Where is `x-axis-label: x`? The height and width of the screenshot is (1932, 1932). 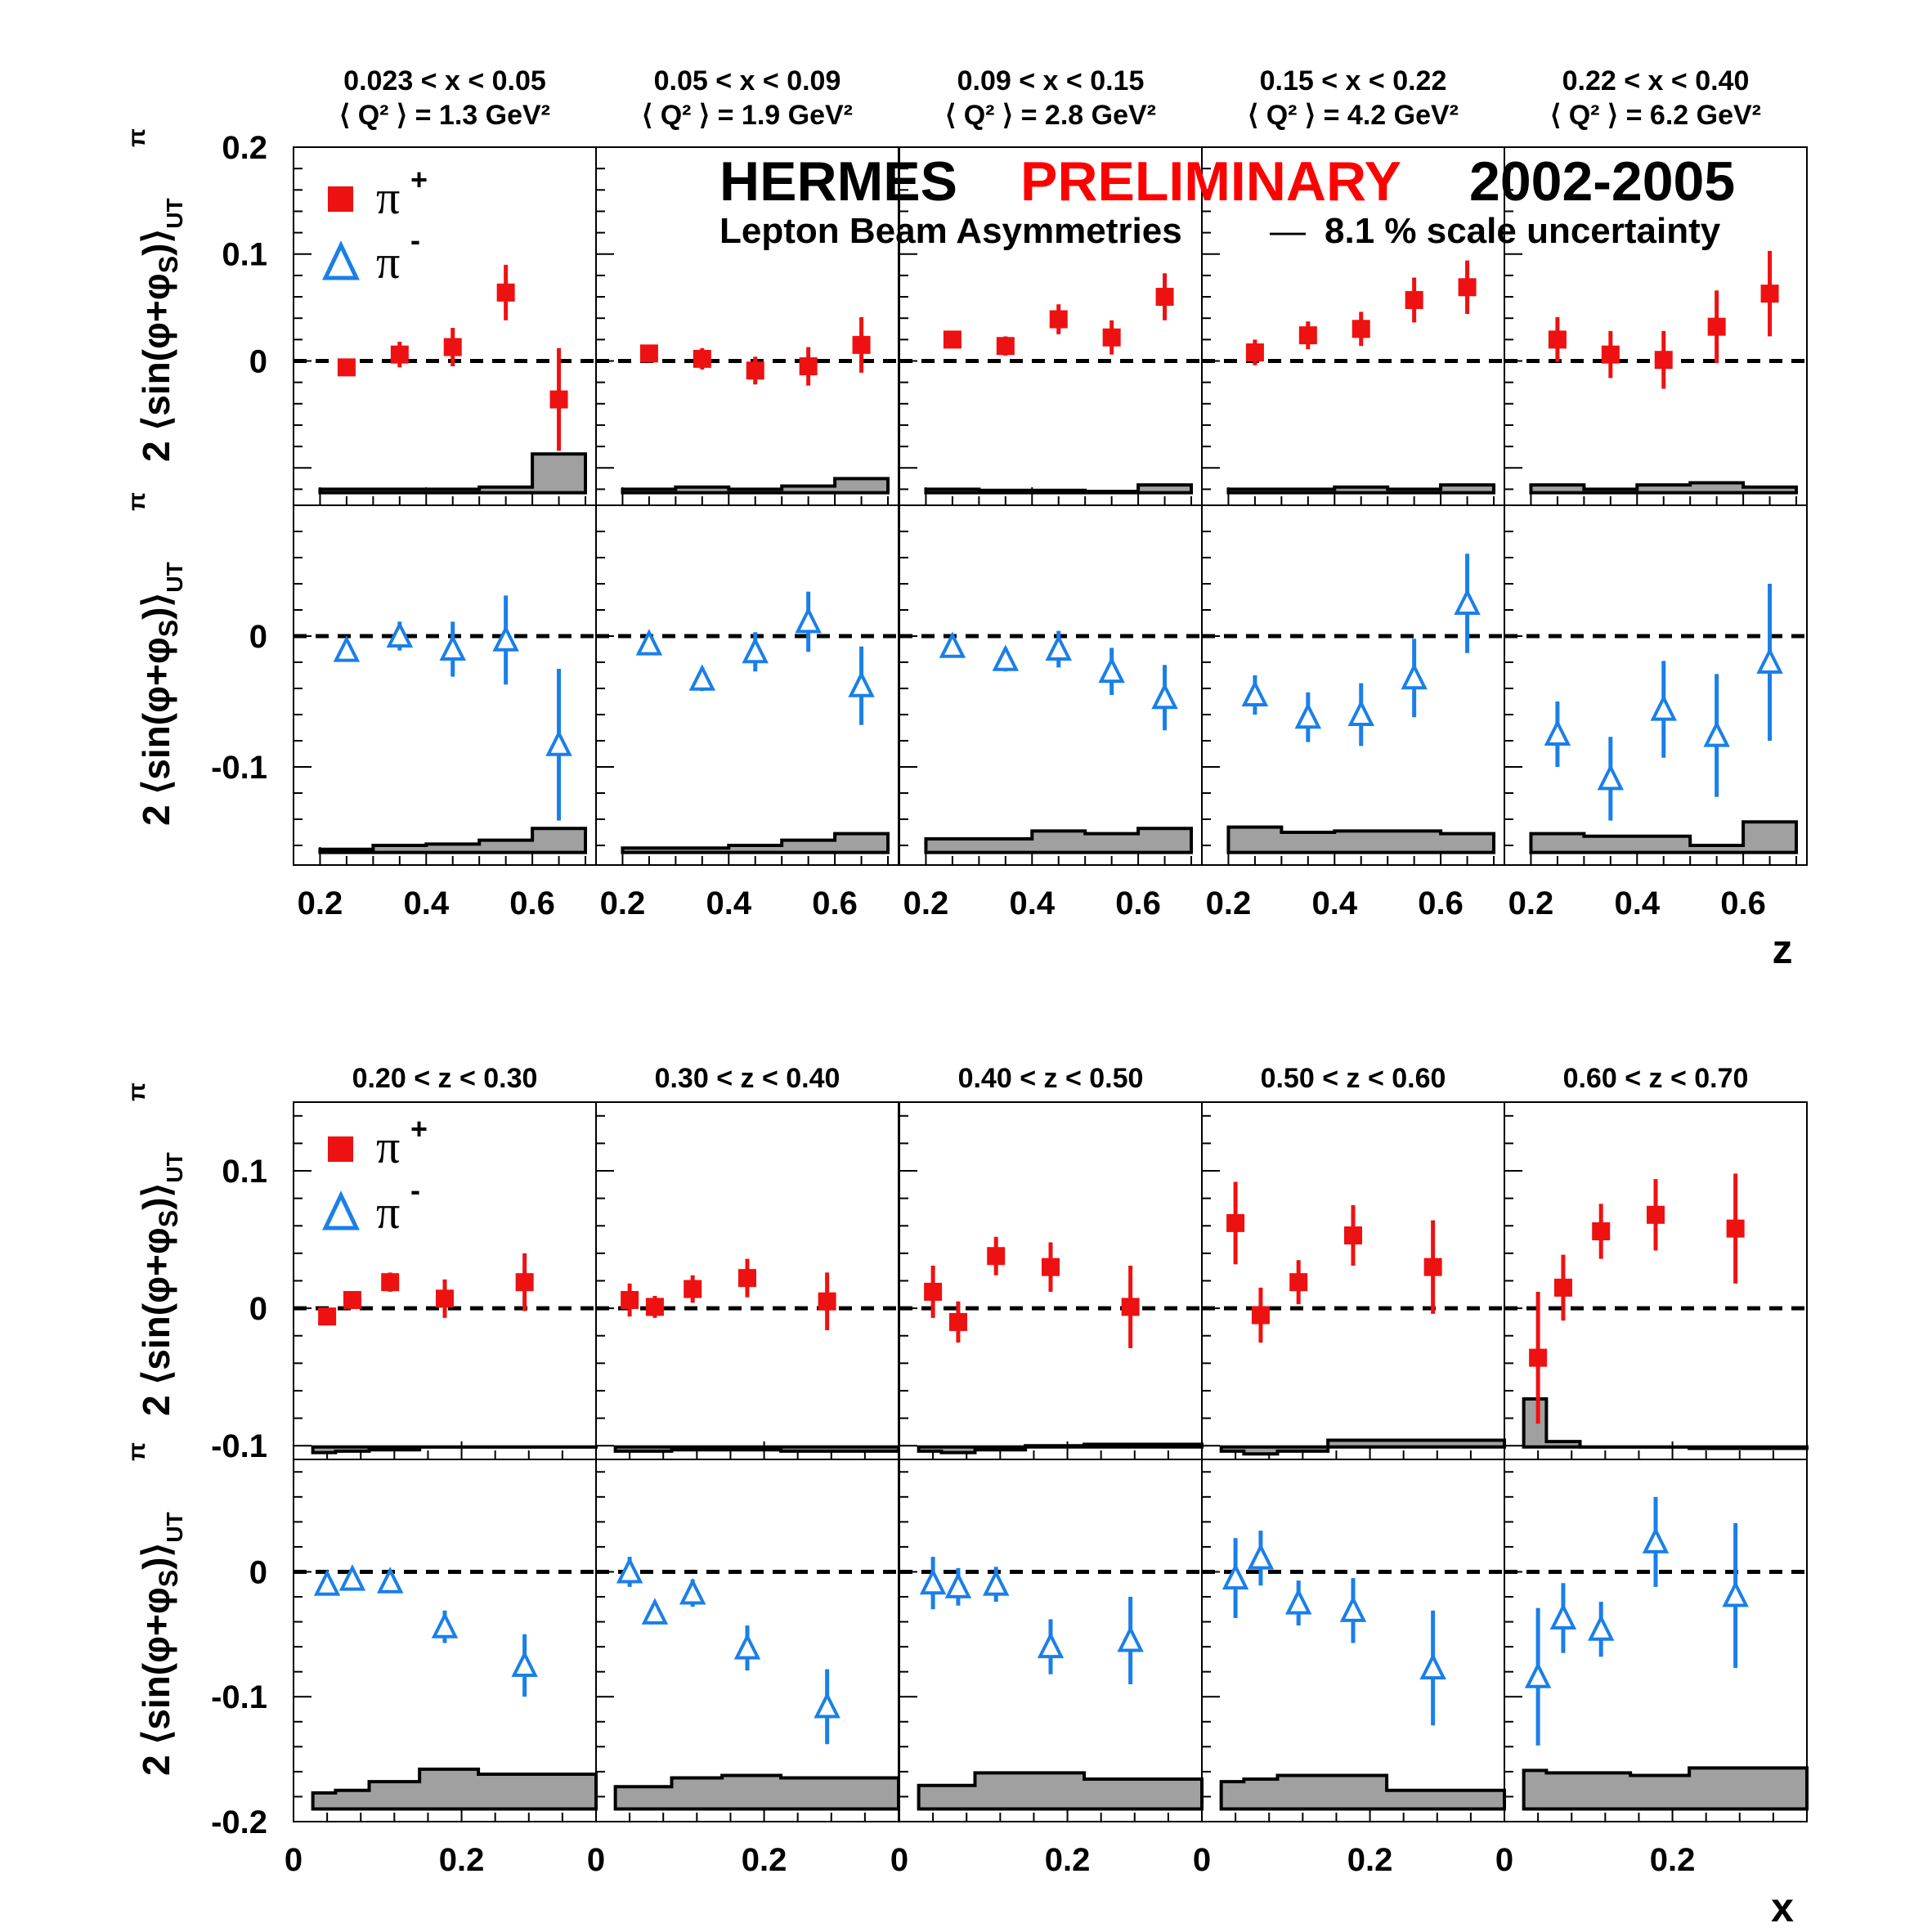 x-axis-label: x is located at coordinates (1782, 1907).